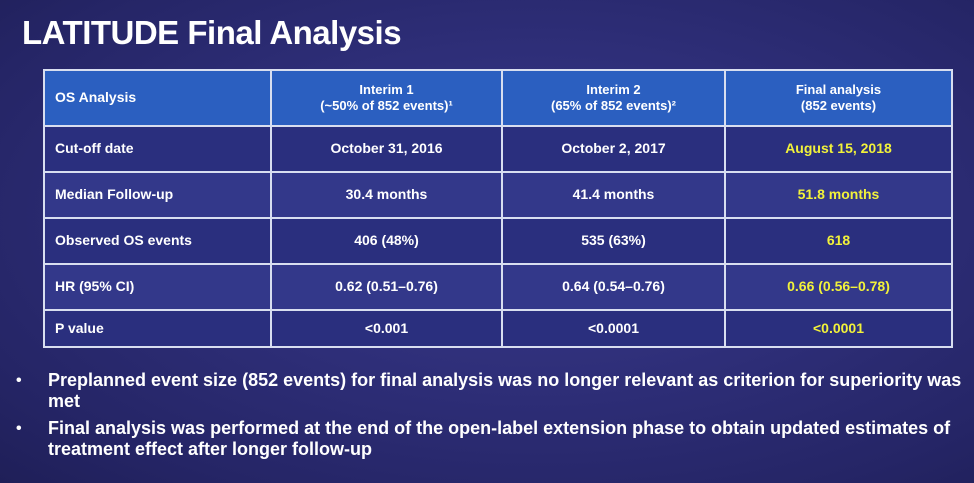 This screenshot has width=974, height=483. I want to click on header-interim-2: Interim 2 (65% of 852 events)², so click(613, 98).